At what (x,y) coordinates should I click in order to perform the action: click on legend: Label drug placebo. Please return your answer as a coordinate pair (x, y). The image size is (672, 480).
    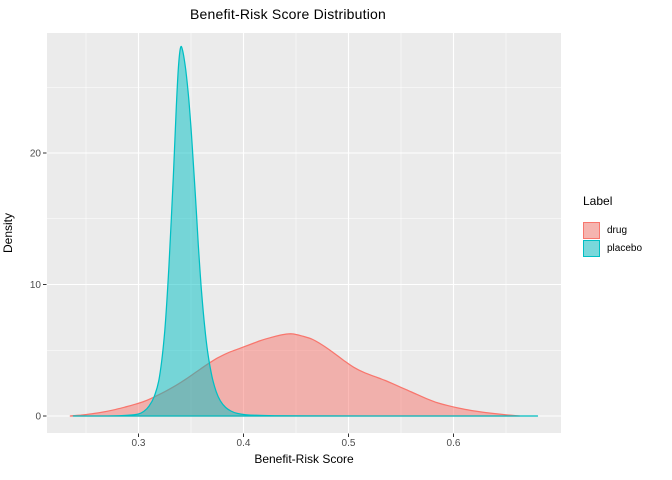
    Looking at the image, I should click on (612, 225).